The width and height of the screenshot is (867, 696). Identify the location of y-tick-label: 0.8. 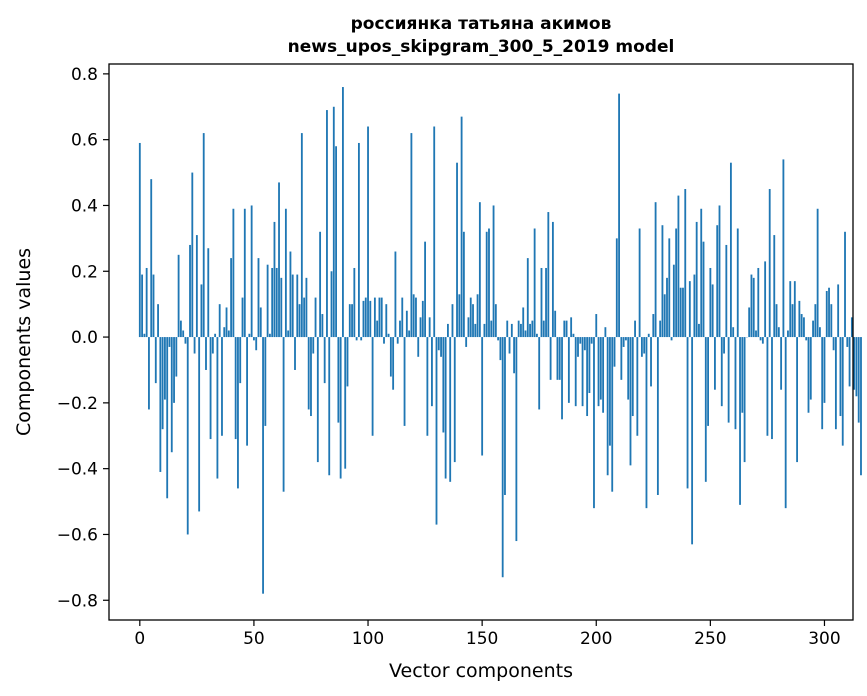
(84, 75).